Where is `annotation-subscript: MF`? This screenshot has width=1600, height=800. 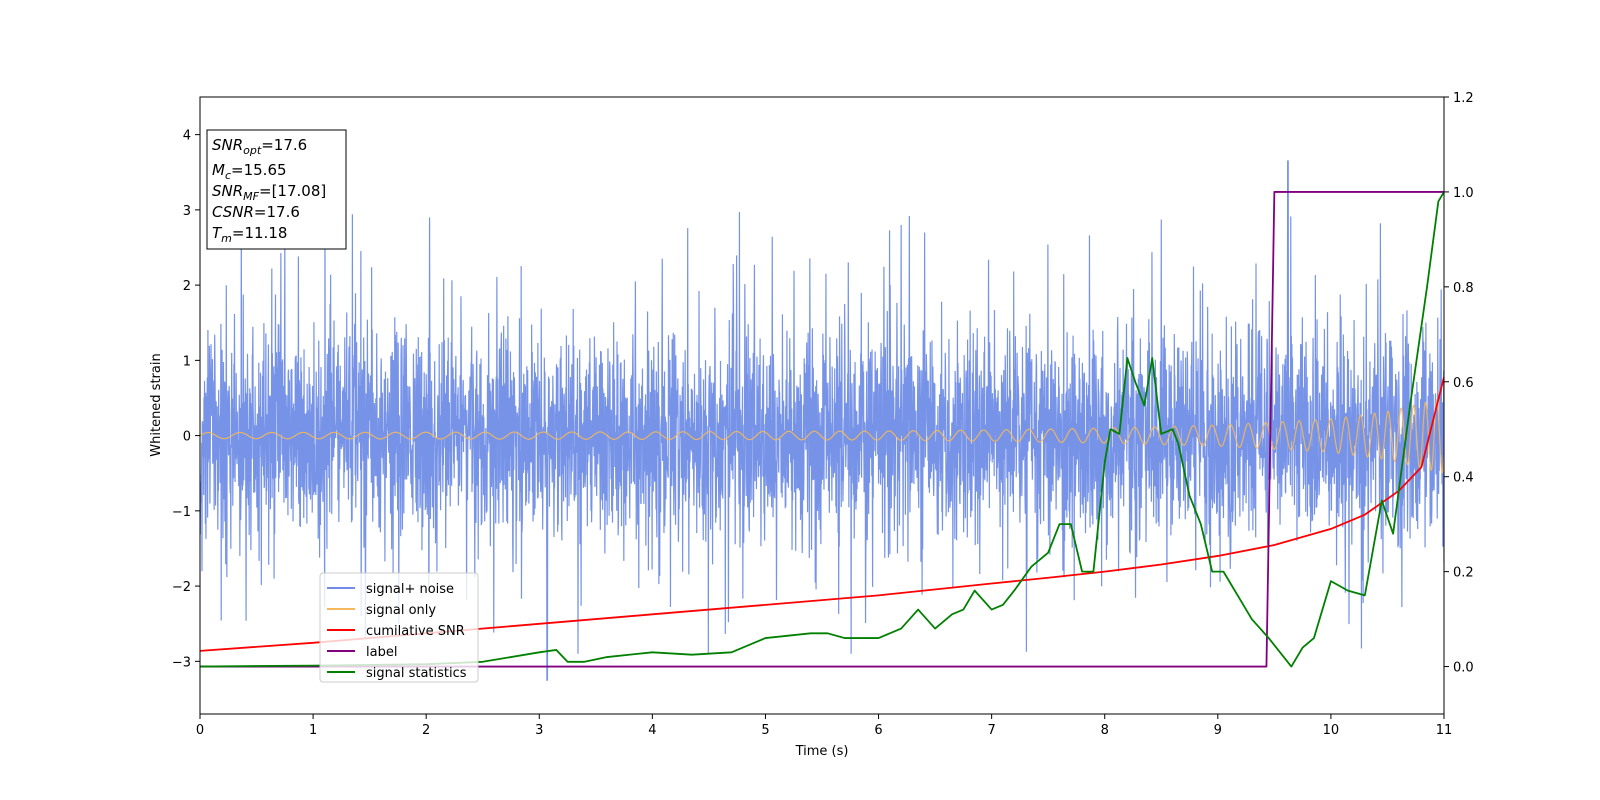
annotation-subscript: MF is located at coordinates (251, 196).